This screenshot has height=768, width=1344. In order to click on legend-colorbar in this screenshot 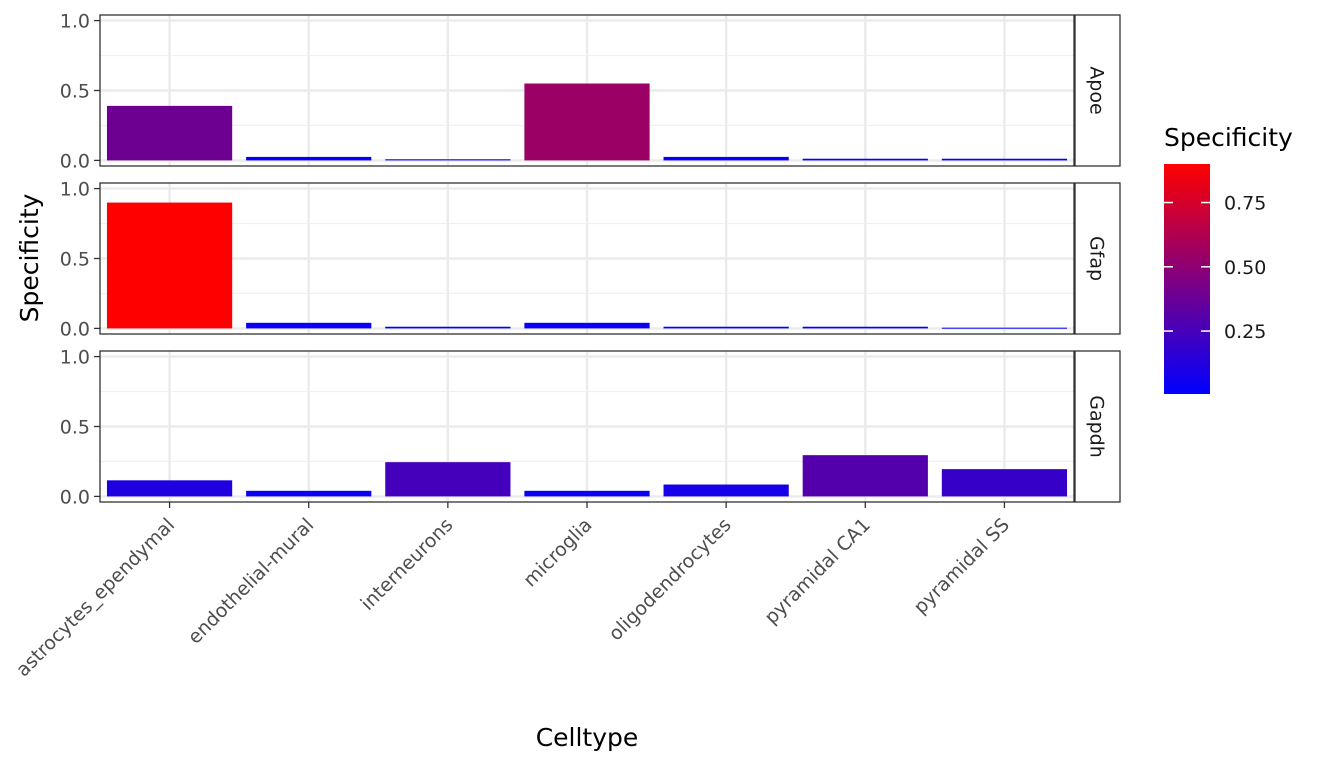, I will do `click(1187, 279)`.